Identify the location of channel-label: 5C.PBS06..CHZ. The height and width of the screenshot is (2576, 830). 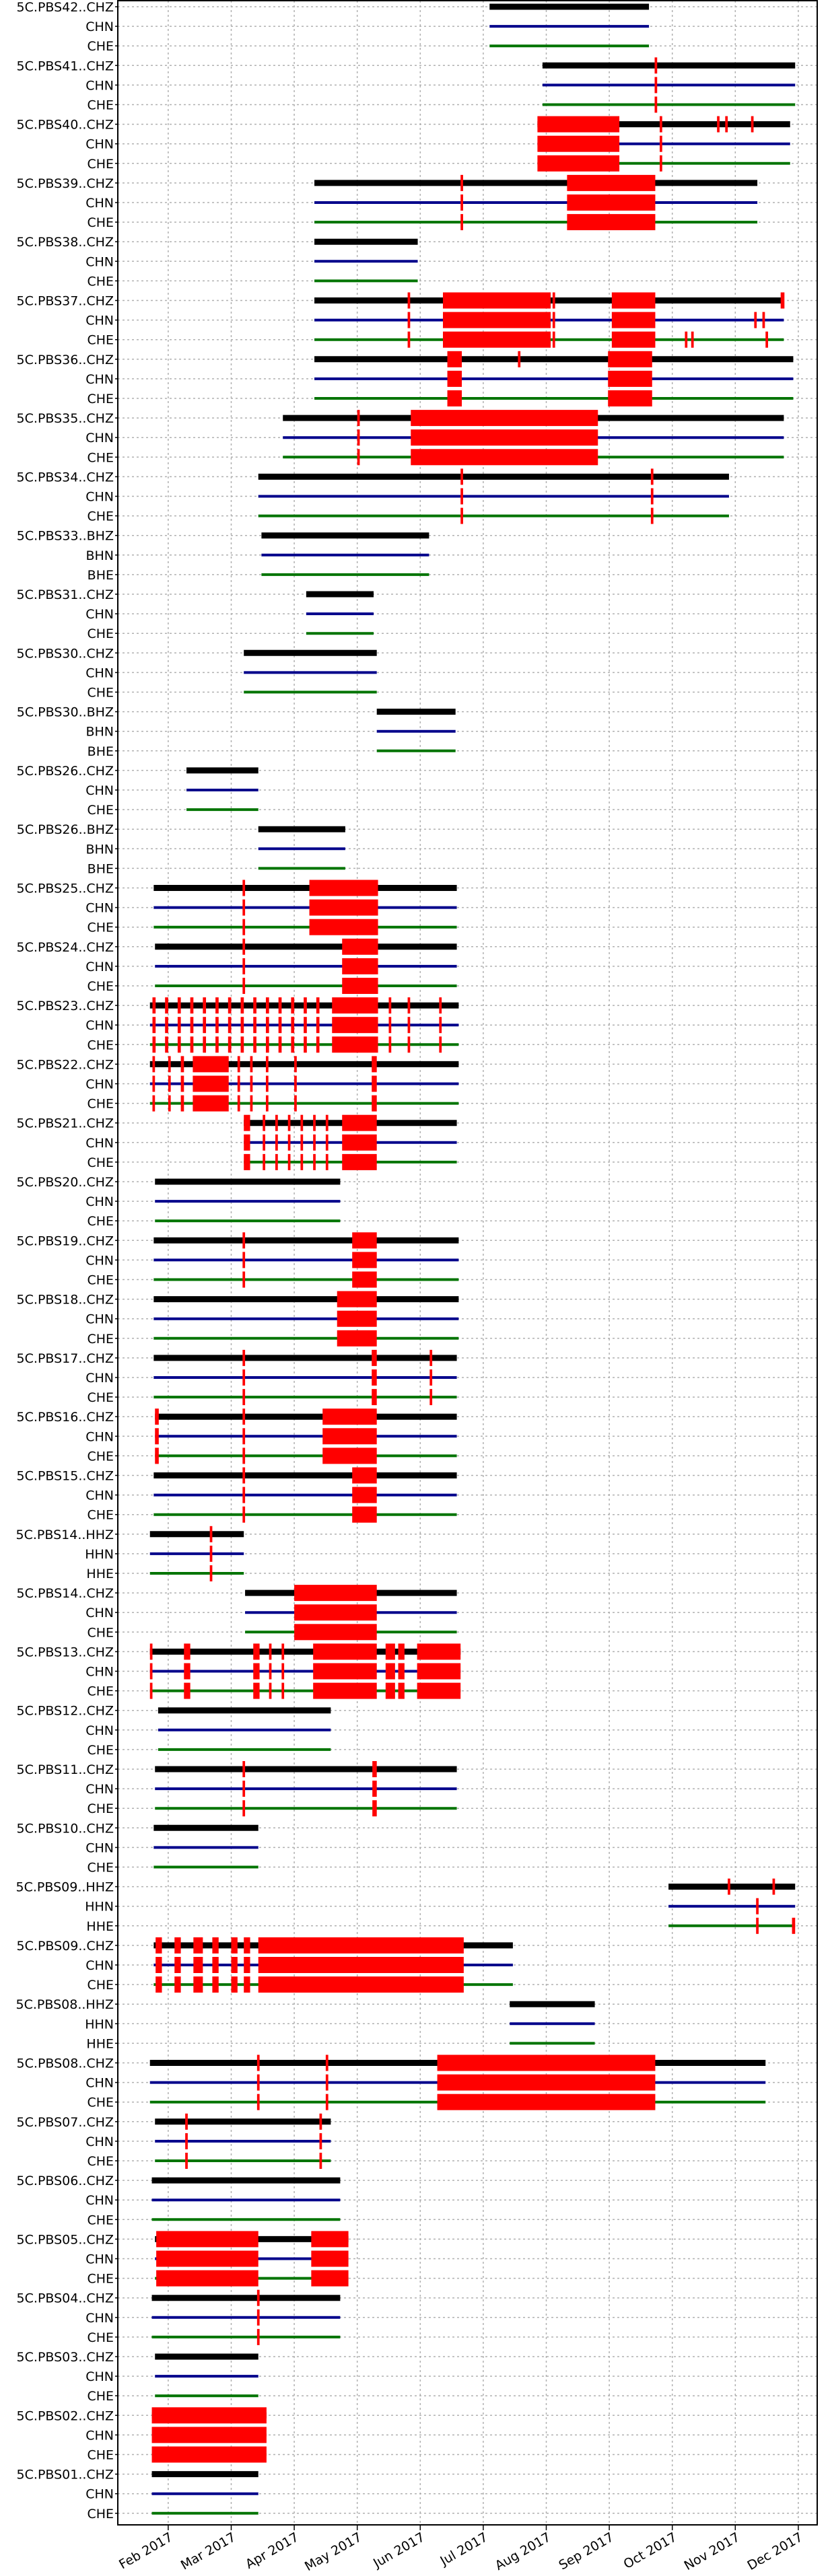
(65, 2181).